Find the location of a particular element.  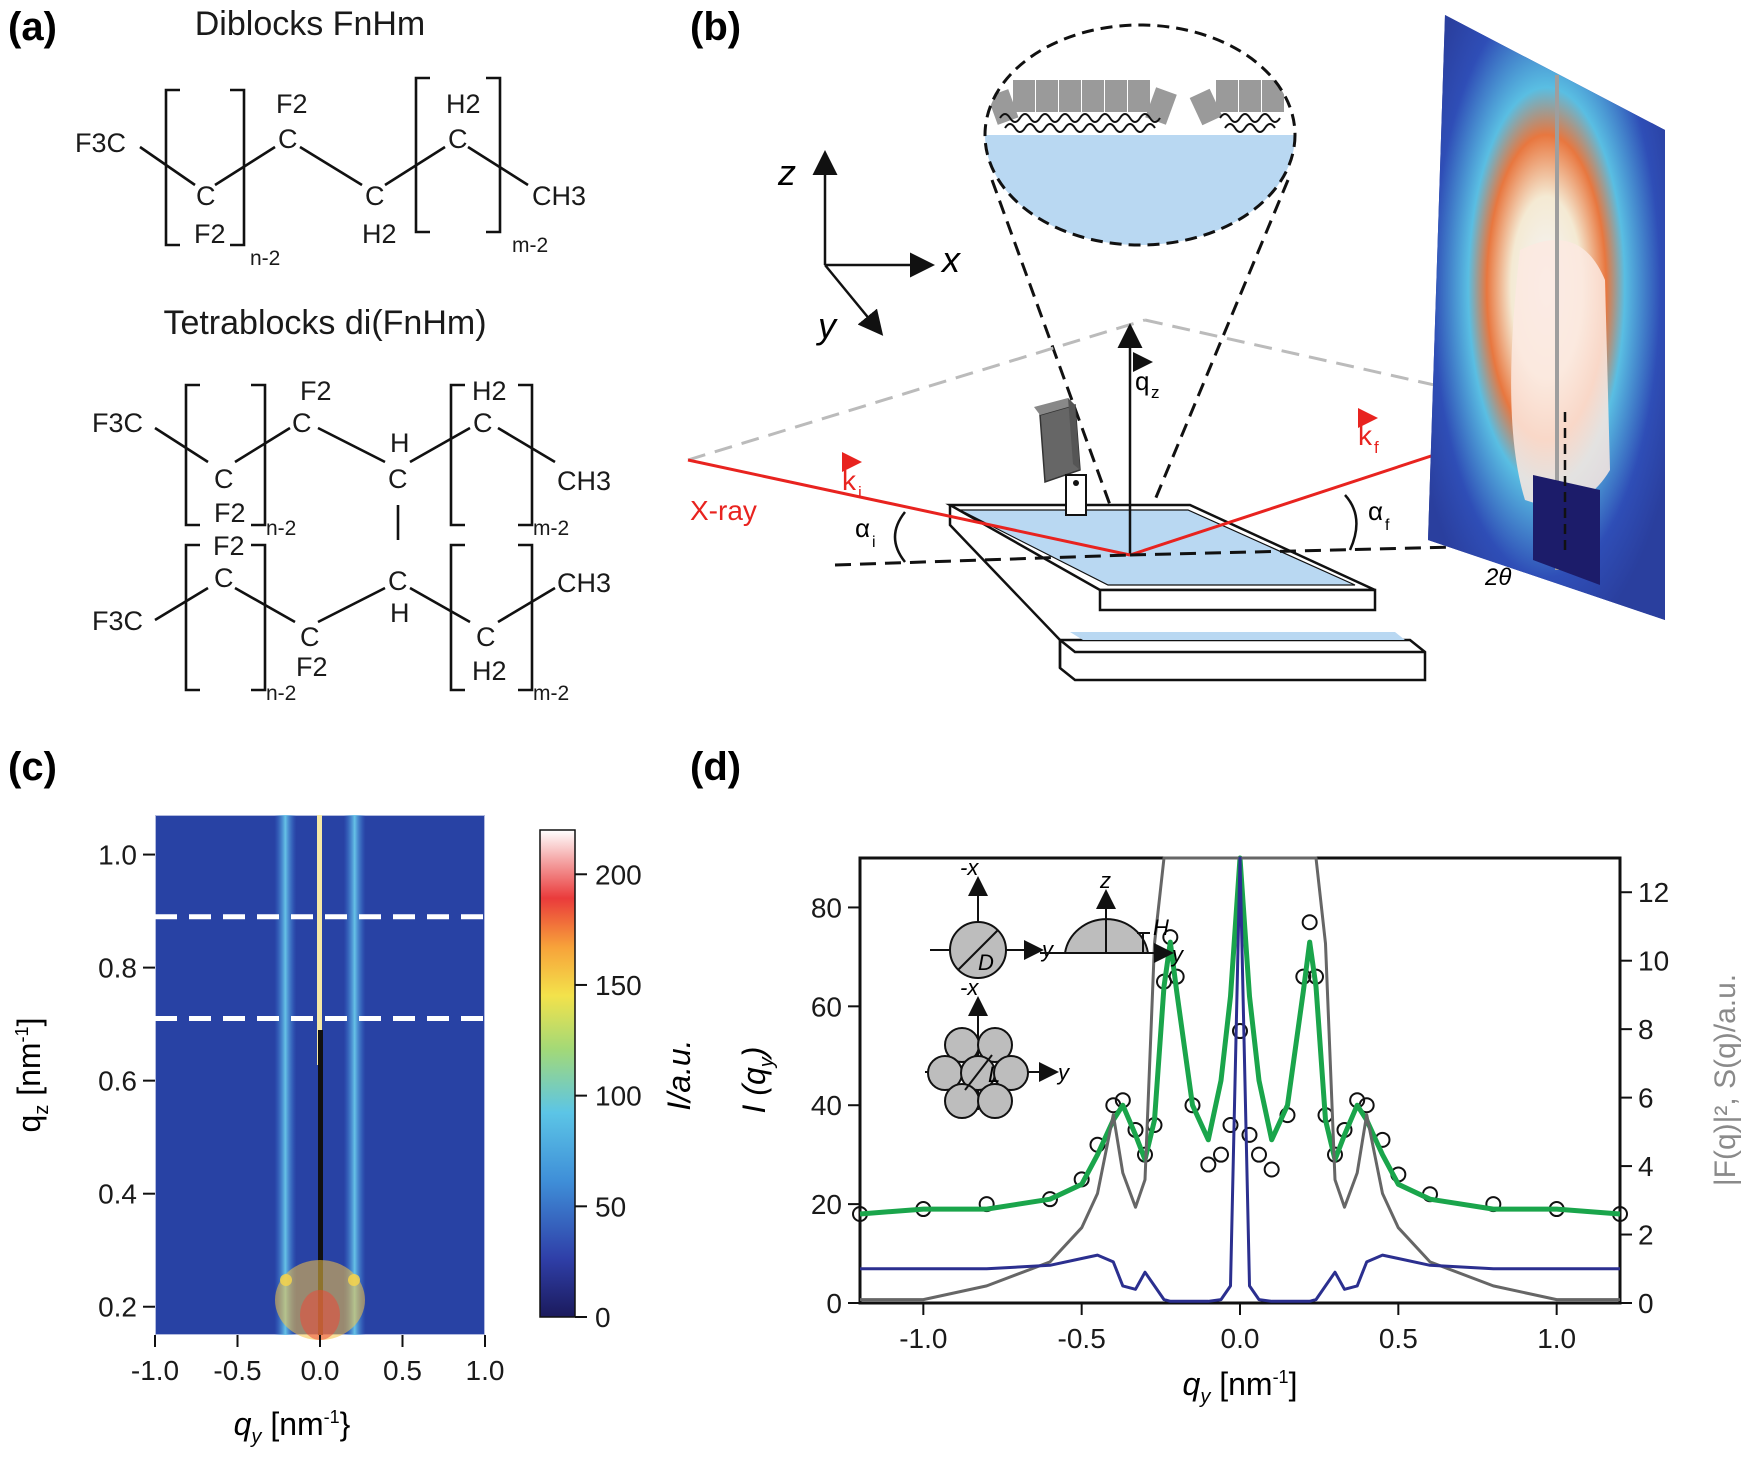

inset-mx-label: -x is located at coordinates (969, 867).